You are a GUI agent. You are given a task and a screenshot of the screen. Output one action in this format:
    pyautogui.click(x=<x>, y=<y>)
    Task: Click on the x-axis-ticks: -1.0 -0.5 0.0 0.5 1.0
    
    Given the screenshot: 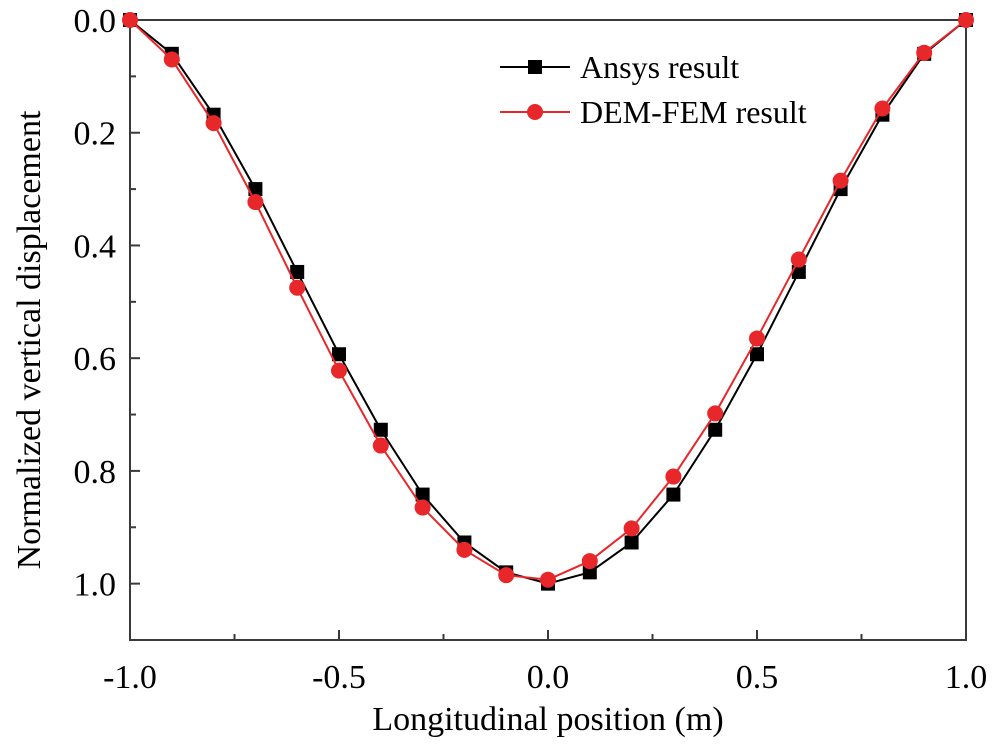 What is the action you would take?
    pyautogui.click(x=545, y=663)
    